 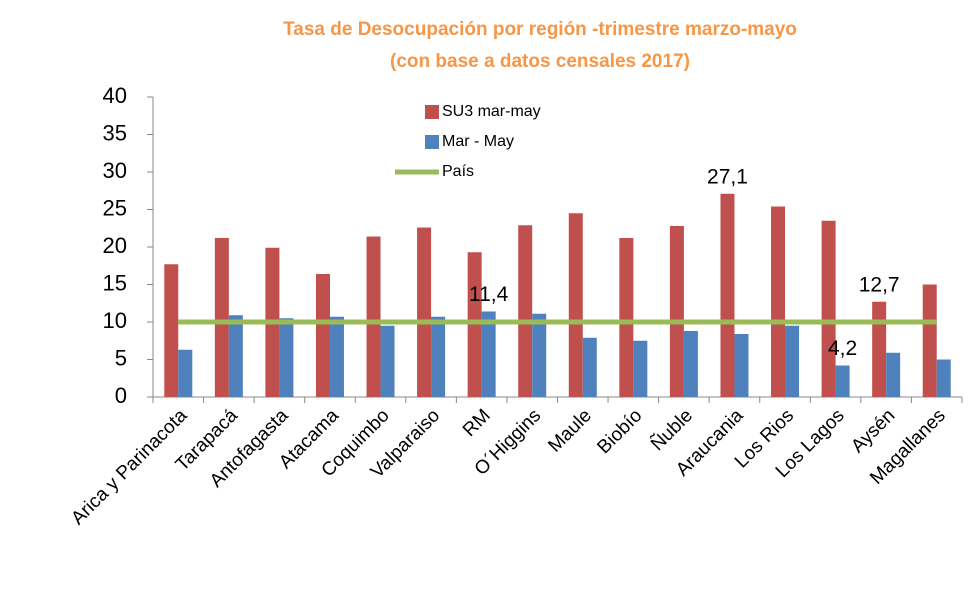 I want to click on y-tick-label: 5, so click(x=121, y=357).